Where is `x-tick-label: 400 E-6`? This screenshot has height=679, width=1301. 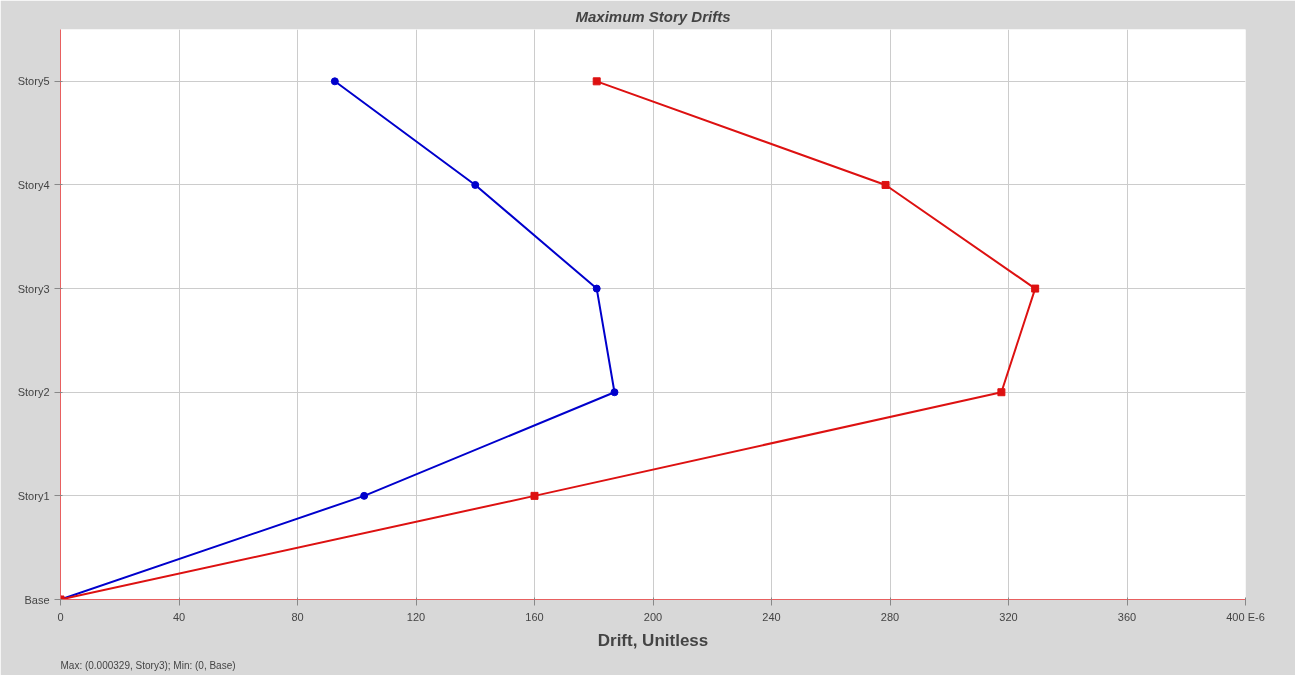
x-tick-label: 400 E-6 is located at coordinates (1245, 616).